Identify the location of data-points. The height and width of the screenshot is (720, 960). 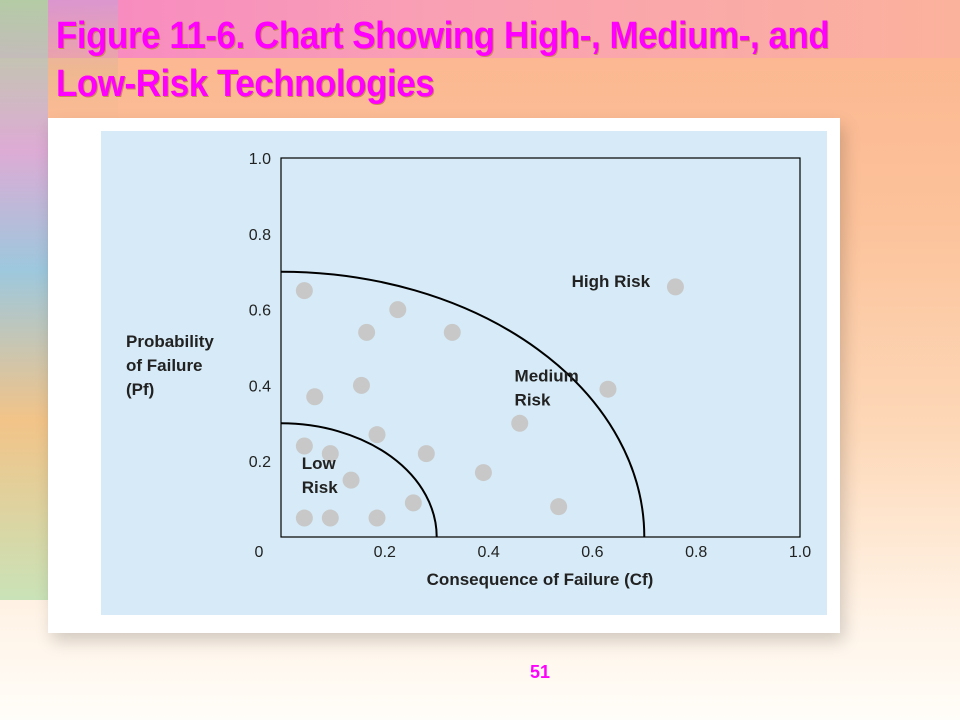
(489, 402).